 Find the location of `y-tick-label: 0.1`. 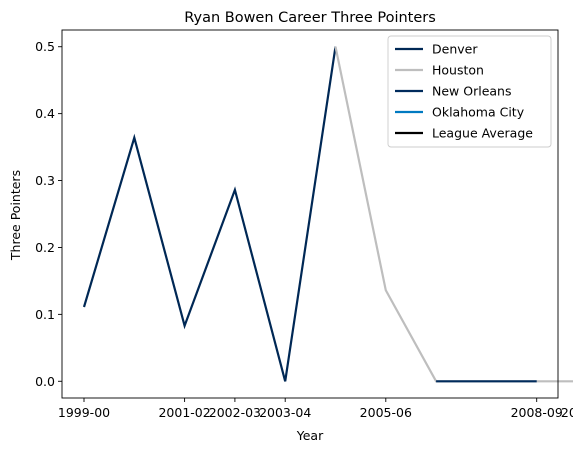

y-tick-label: 0.1 is located at coordinates (45, 314).